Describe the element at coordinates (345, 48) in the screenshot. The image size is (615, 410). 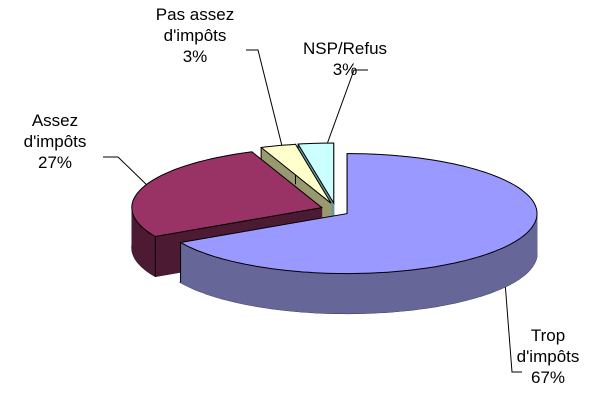
I see `category-label: NSP/Refus` at that location.